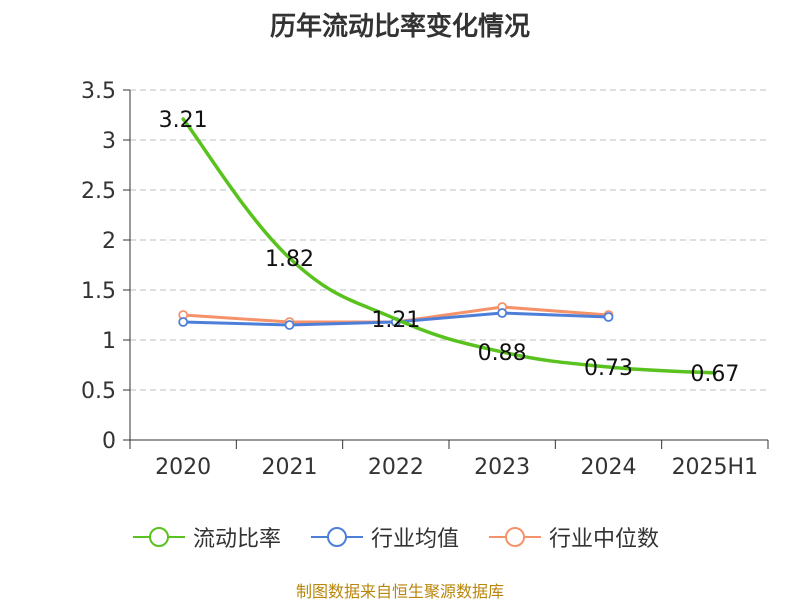 The height and width of the screenshot is (602, 800). Describe the element at coordinates (183, 120) in the screenshot. I see `data-label: 3.21` at that location.